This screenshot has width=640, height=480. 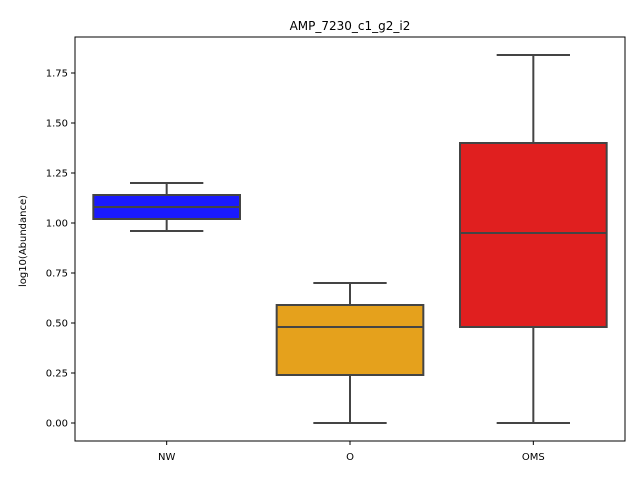 I want to click on box-nw, so click(x=167, y=207).